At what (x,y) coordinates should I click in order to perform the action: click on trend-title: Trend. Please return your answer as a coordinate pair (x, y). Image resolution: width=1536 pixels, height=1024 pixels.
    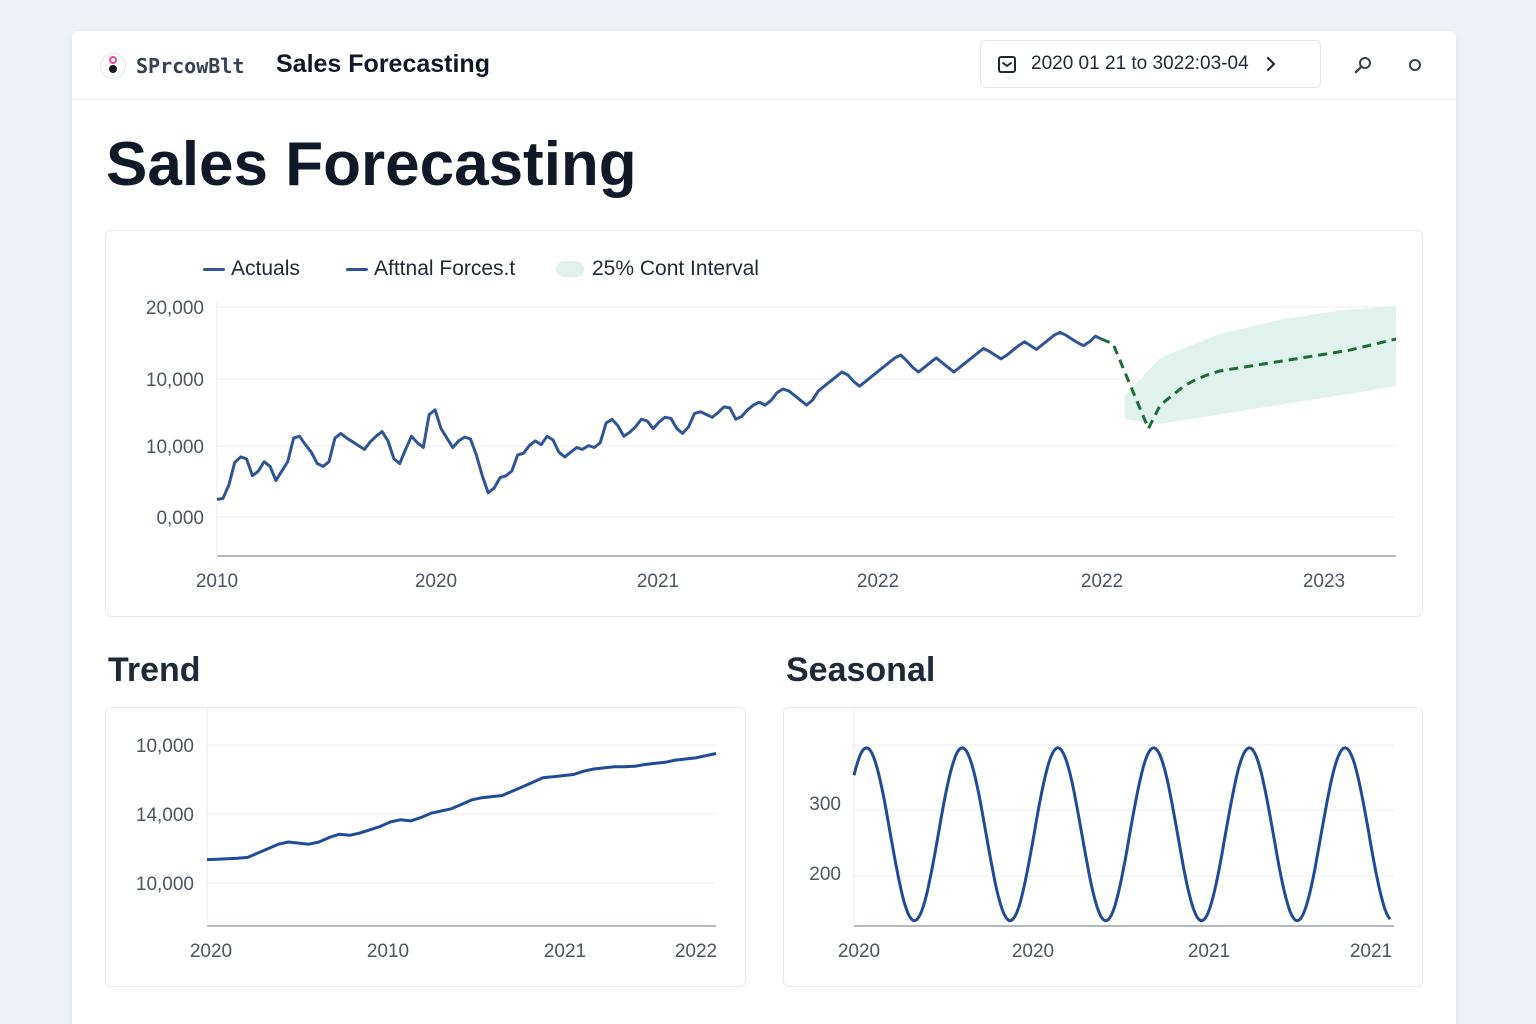
    Looking at the image, I should click on (154, 670).